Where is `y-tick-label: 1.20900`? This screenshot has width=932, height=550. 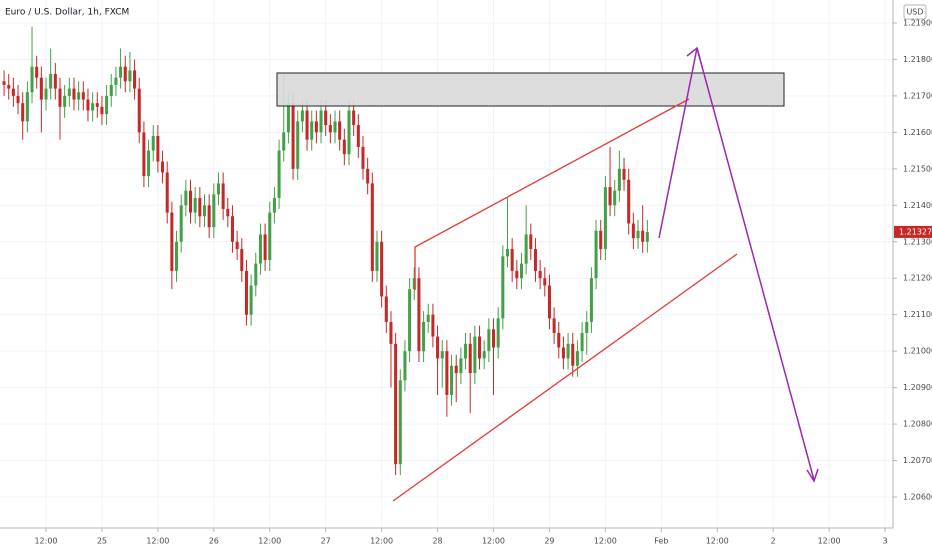 y-tick-label: 1.20900 is located at coordinates (917, 387).